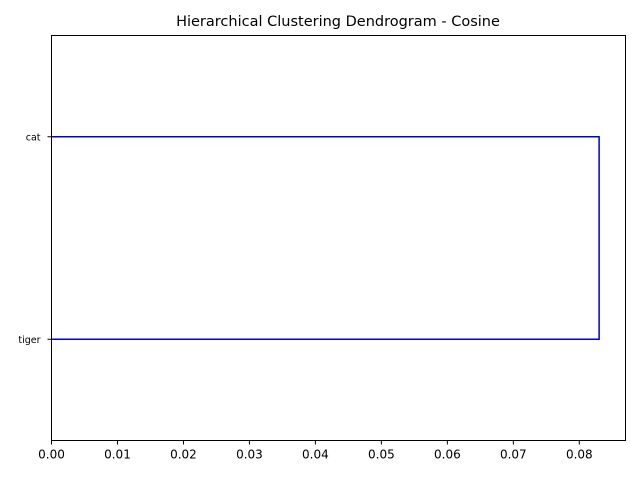  I want to click on x-tick-label: 0.06, so click(447, 455).